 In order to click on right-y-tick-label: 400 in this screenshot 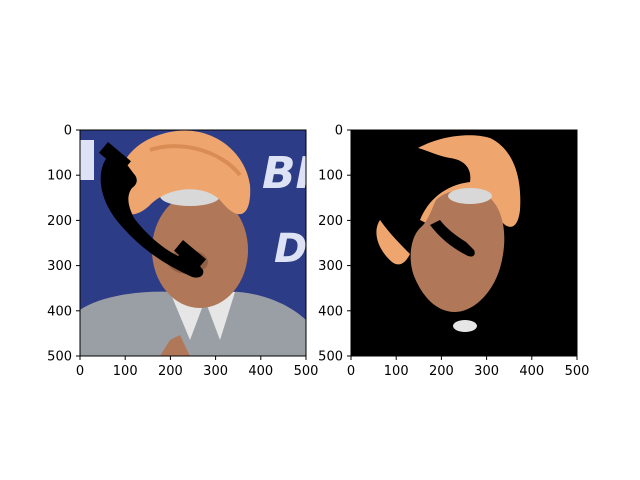, I will do `click(330, 311)`.